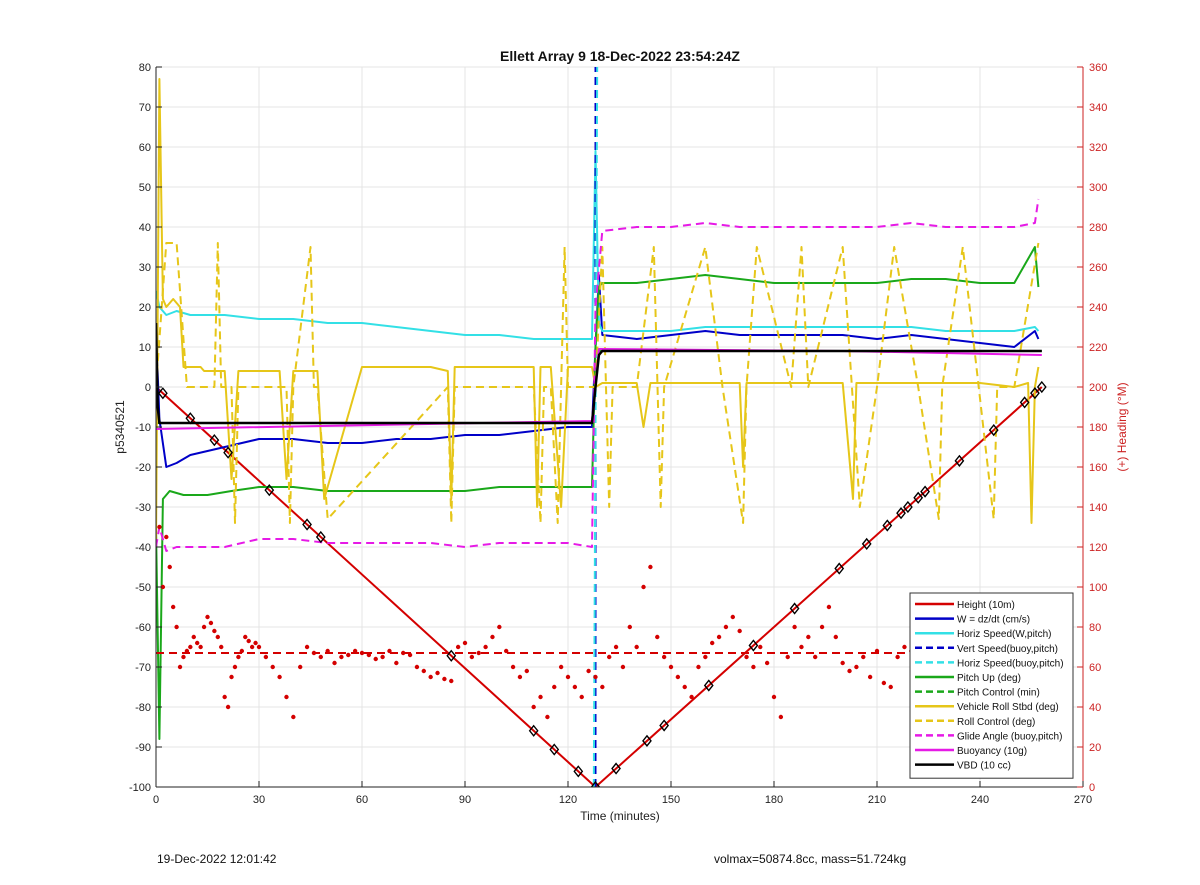 Image resolution: width=1200 pixels, height=885 pixels. Describe the element at coordinates (671, 800) in the screenshot. I see `x-tick-label: 150` at that location.